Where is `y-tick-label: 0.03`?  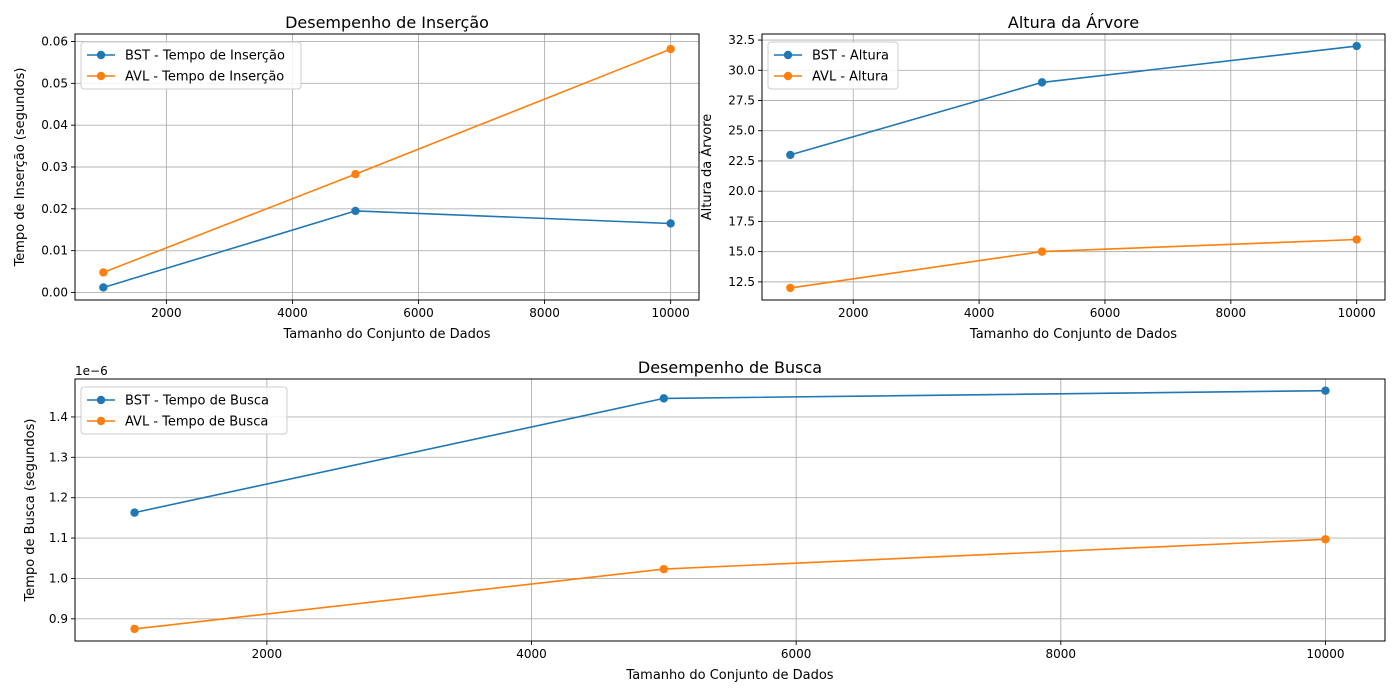
y-tick-label: 0.03 is located at coordinates (54, 167).